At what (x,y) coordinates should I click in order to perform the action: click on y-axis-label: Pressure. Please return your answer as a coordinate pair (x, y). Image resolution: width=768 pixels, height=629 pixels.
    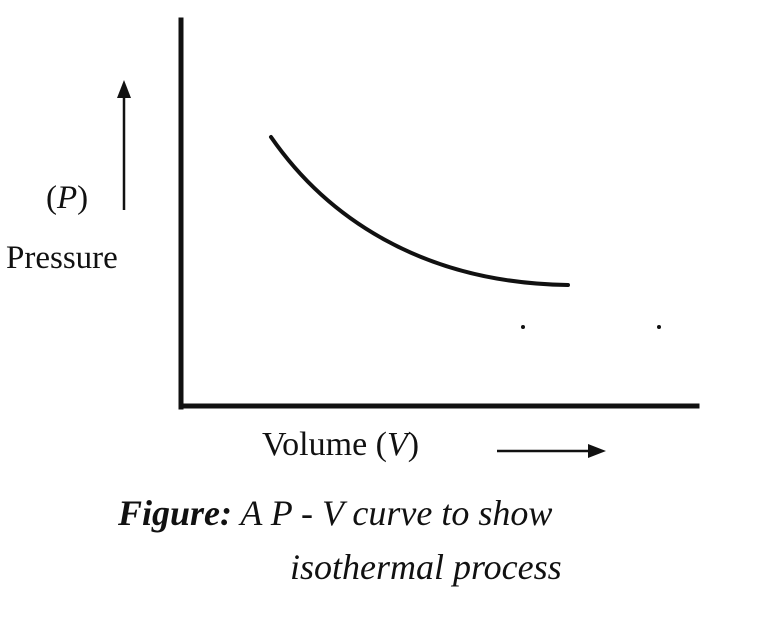
    Looking at the image, I should click on (62, 258).